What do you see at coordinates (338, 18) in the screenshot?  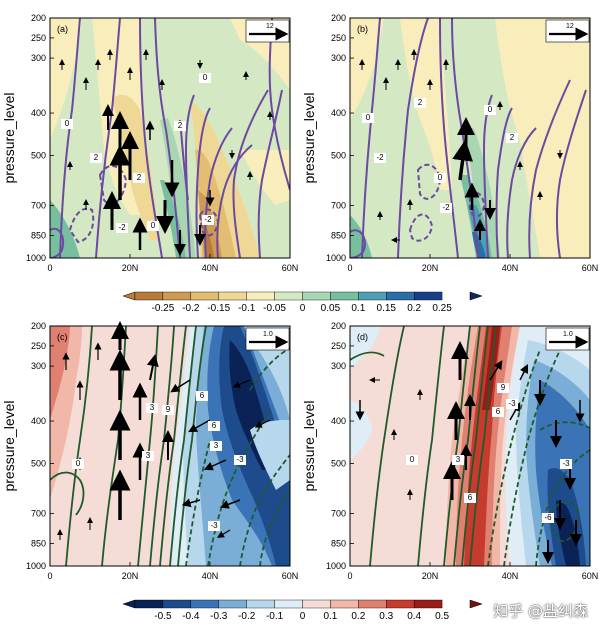 I see `y-tick-label: 200` at bounding box center [338, 18].